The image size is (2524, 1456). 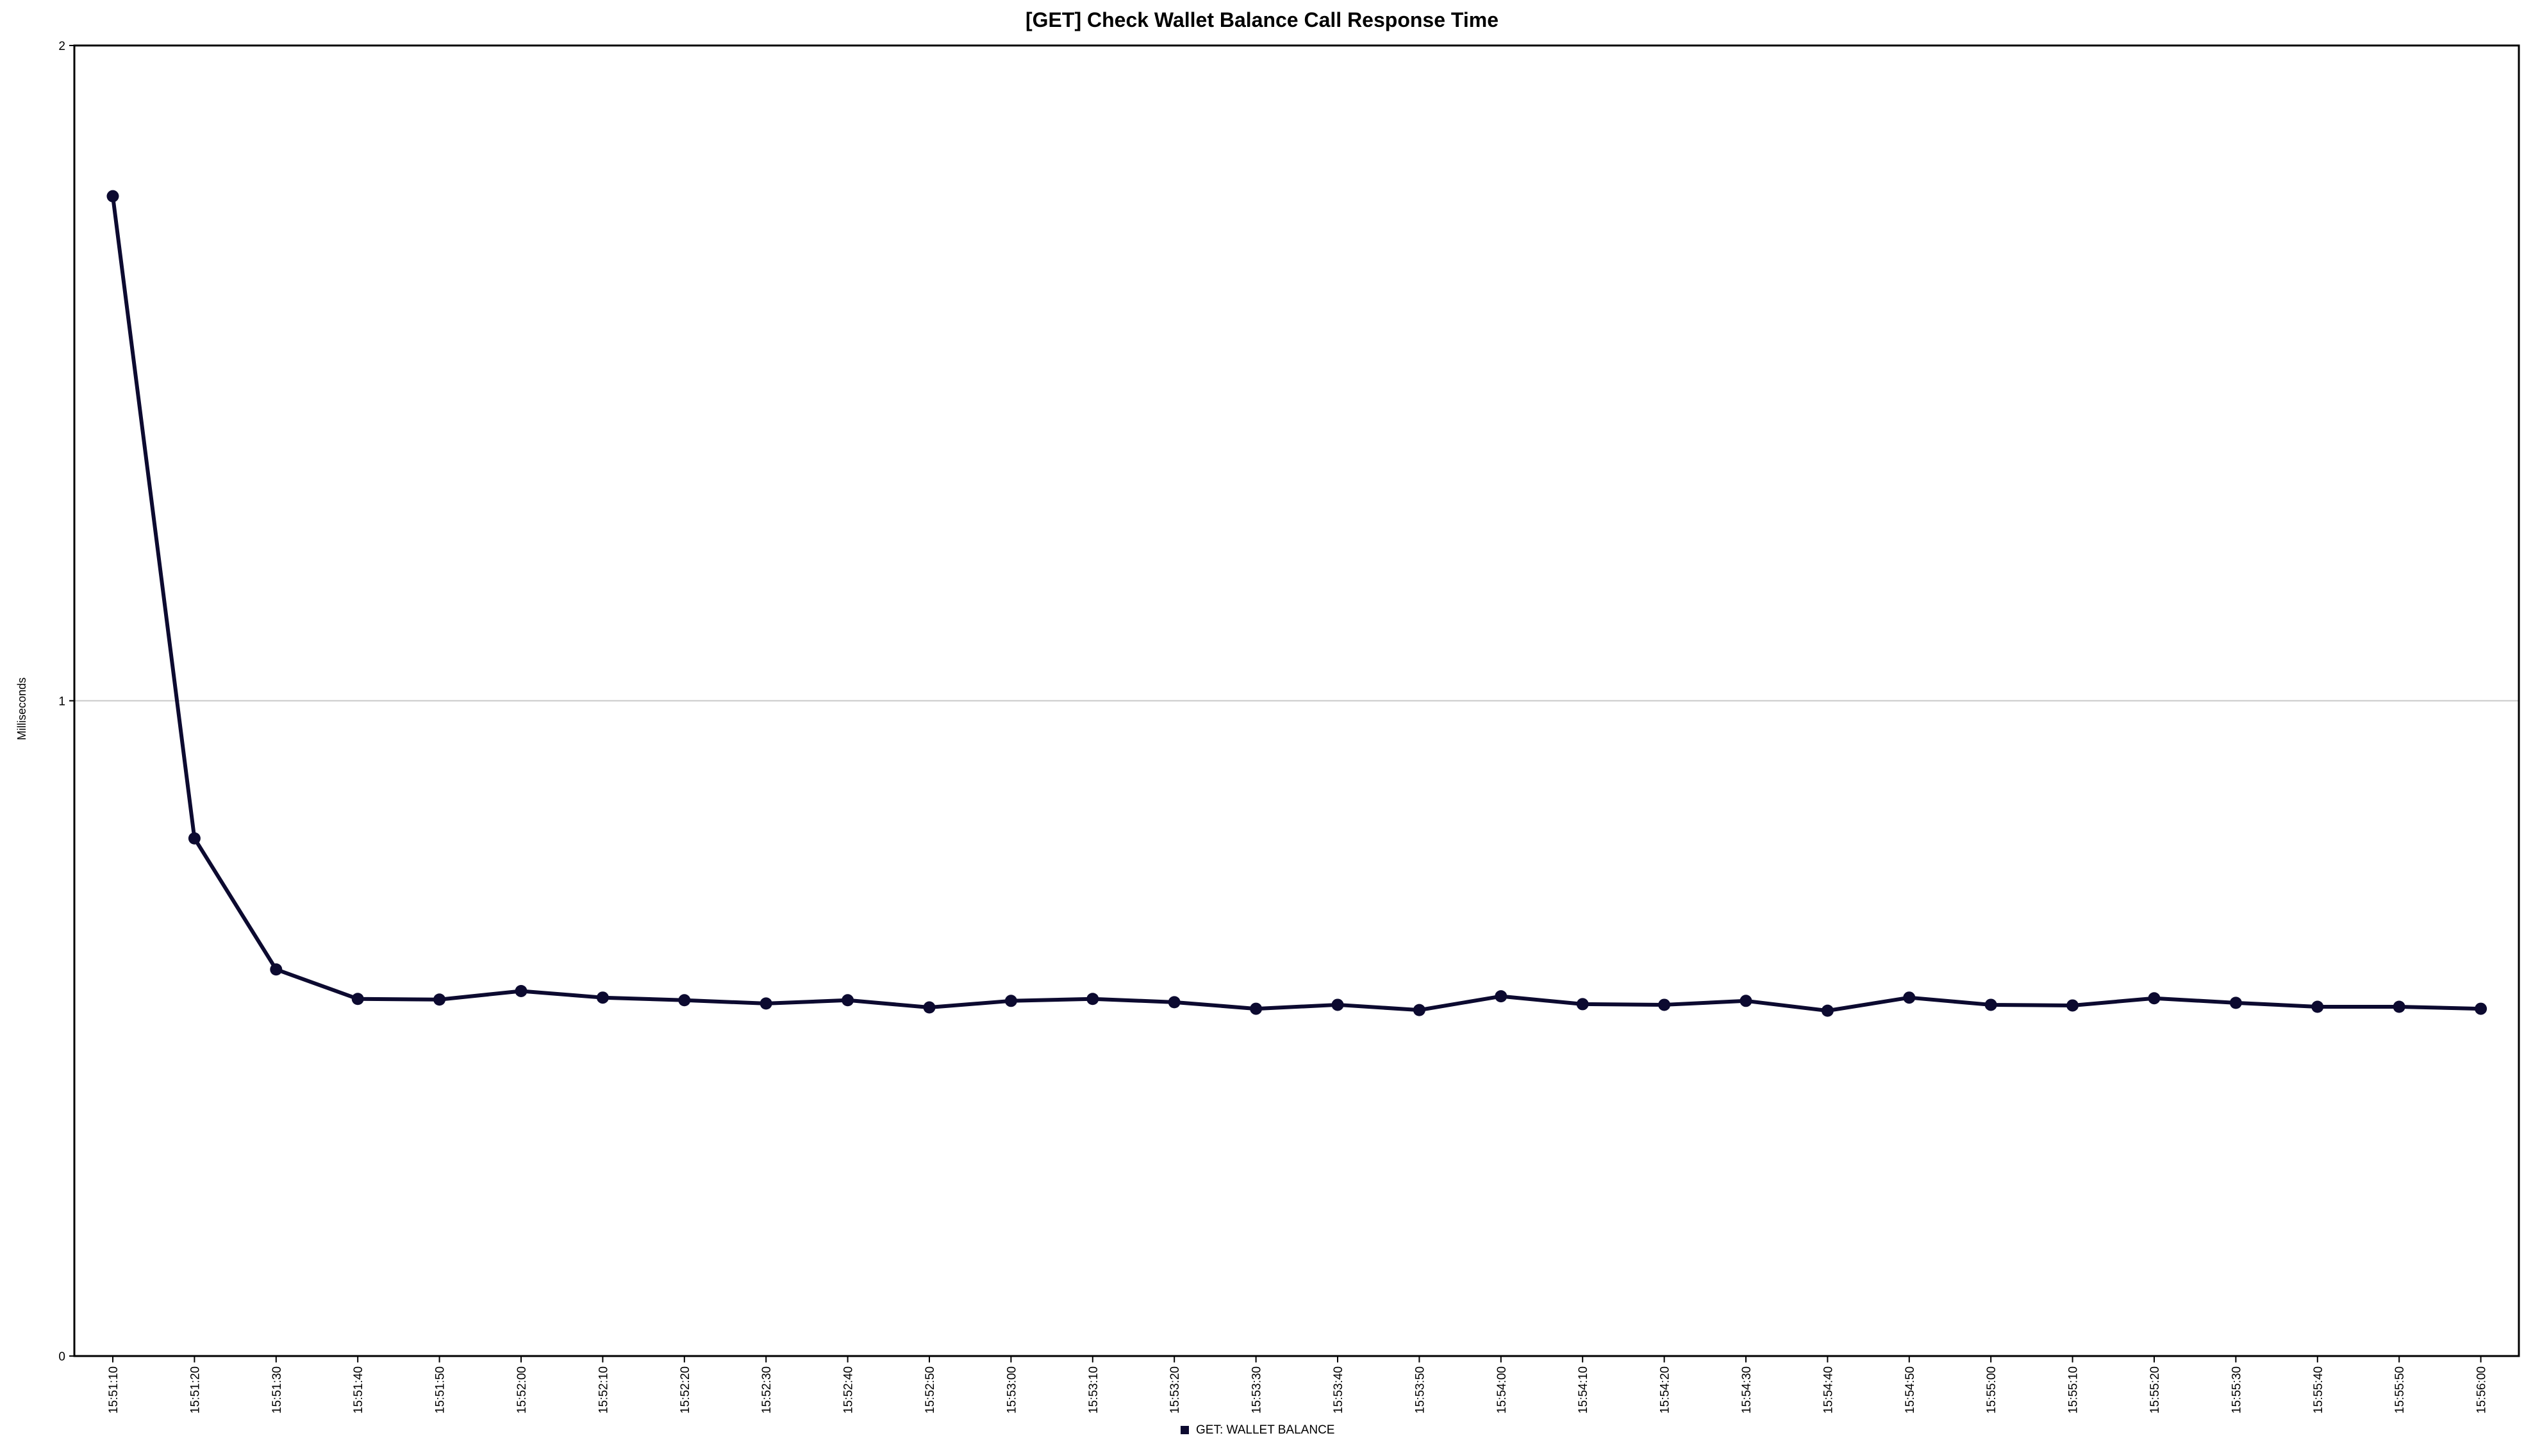 I want to click on x-tick-label: 15:54:30, so click(x=1747, y=1390).